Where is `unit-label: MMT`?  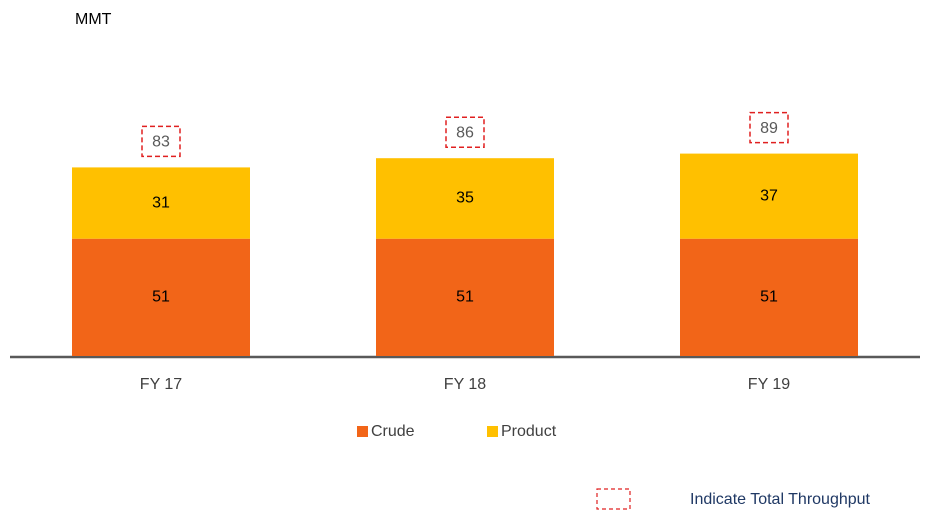
unit-label: MMT is located at coordinates (93, 19).